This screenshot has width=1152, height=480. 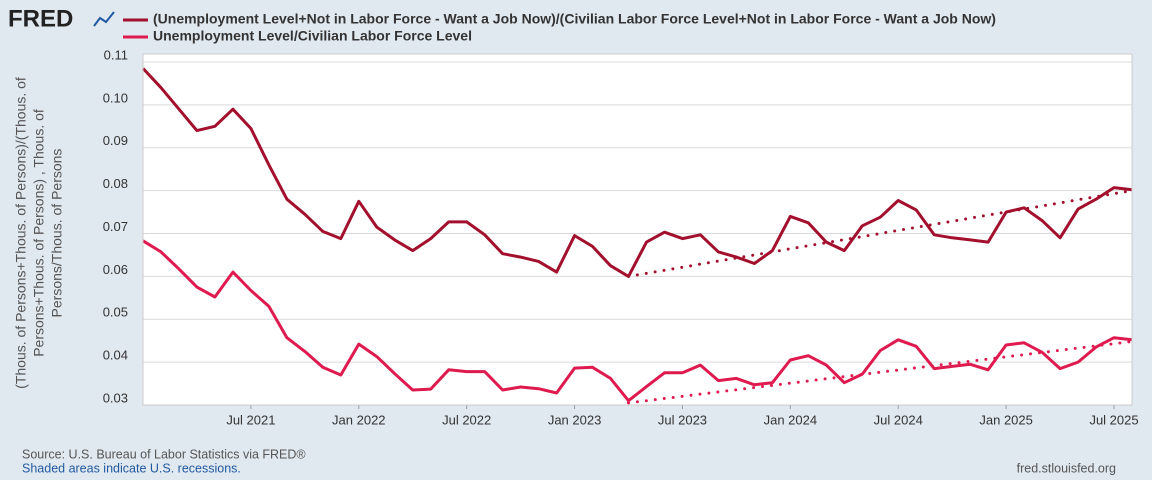 I want to click on y-tick-label: 0.05, so click(x=115, y=312).